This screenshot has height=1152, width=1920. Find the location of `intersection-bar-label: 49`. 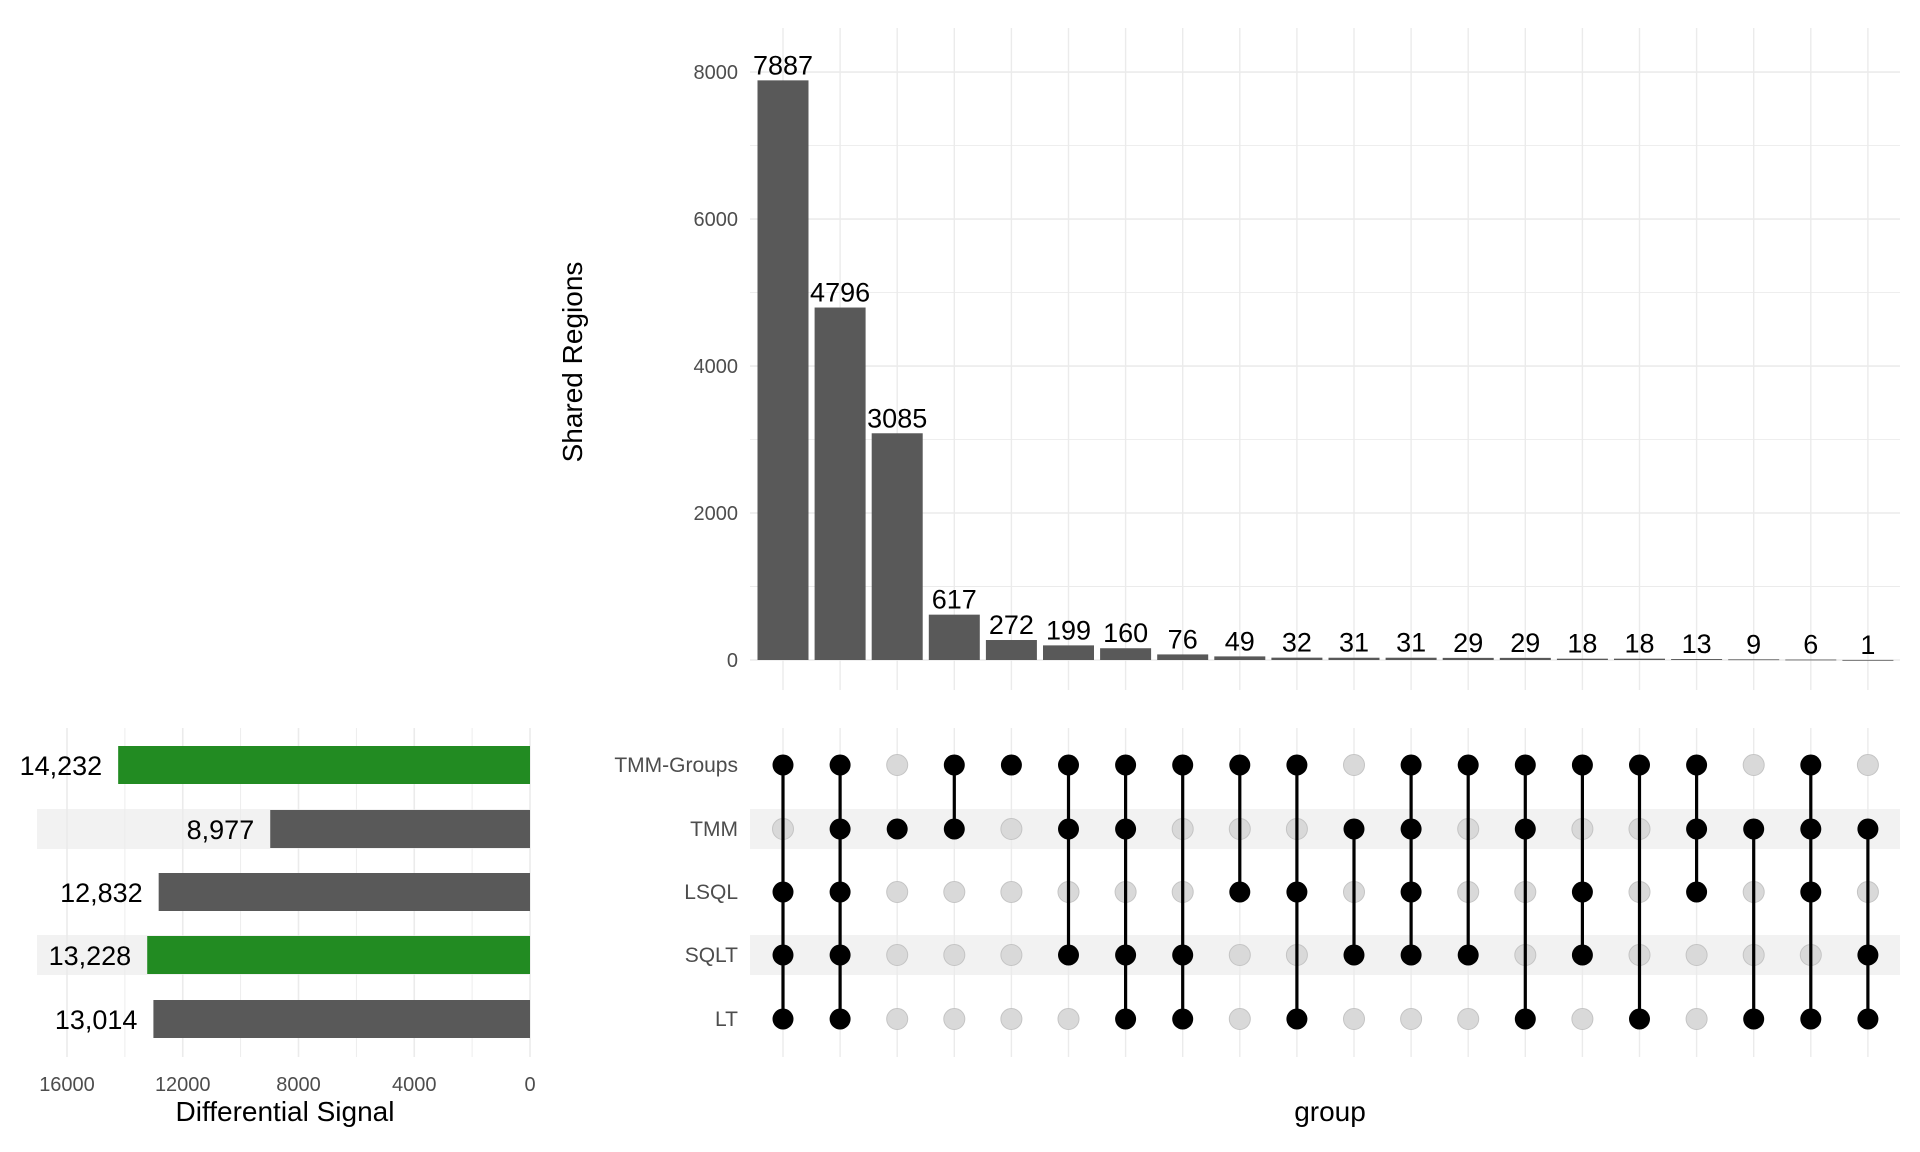

intersection-bar-label: 49 is located at coordinates (1240, 641).